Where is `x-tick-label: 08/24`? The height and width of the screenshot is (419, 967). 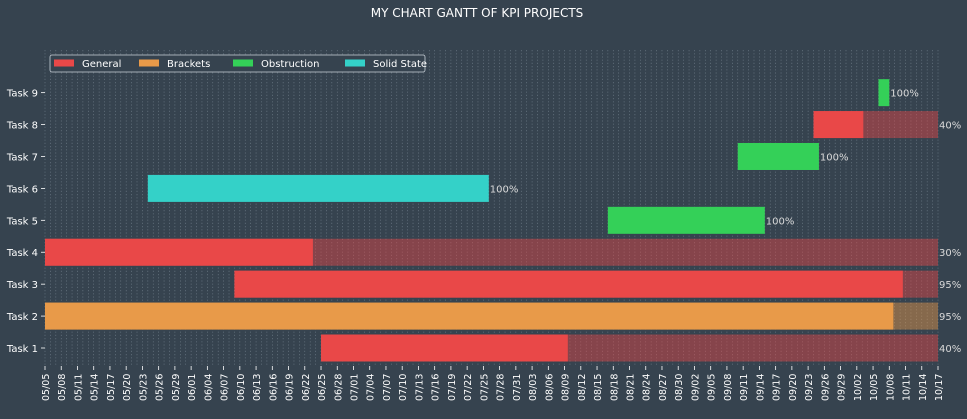 x-tick-label: 08/24 is located at coordinates (647, 387).